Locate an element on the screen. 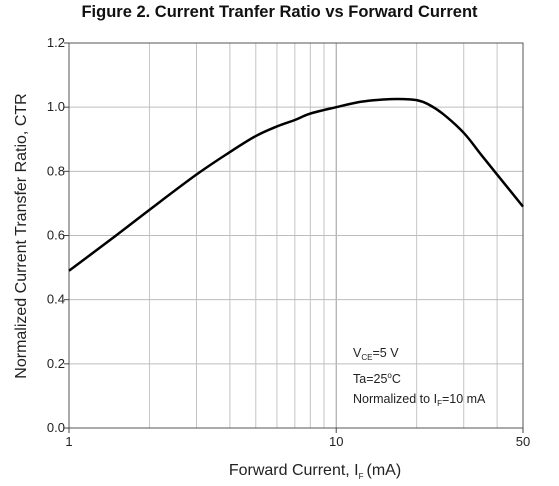  y-tick-label: 0.8 is located at coordinates (56, 170).